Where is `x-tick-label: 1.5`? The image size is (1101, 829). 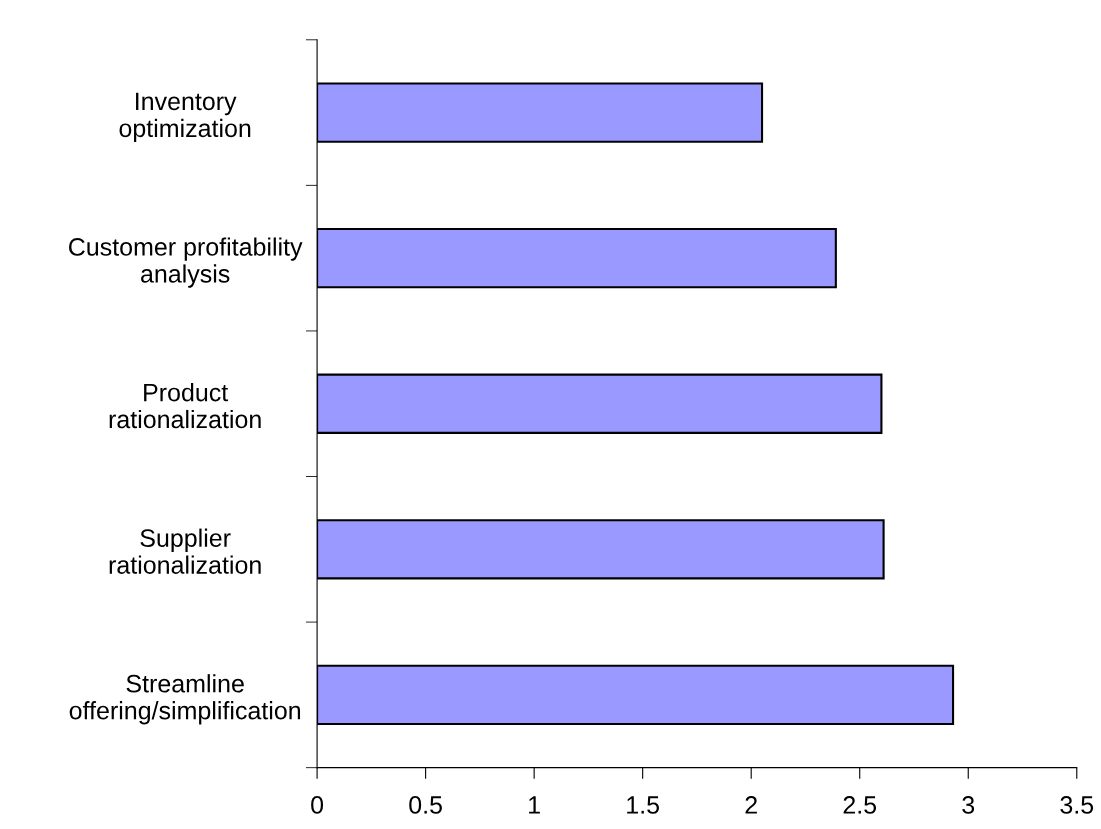
x-tick-label: 1.5 is located at coordinates (643, 805).